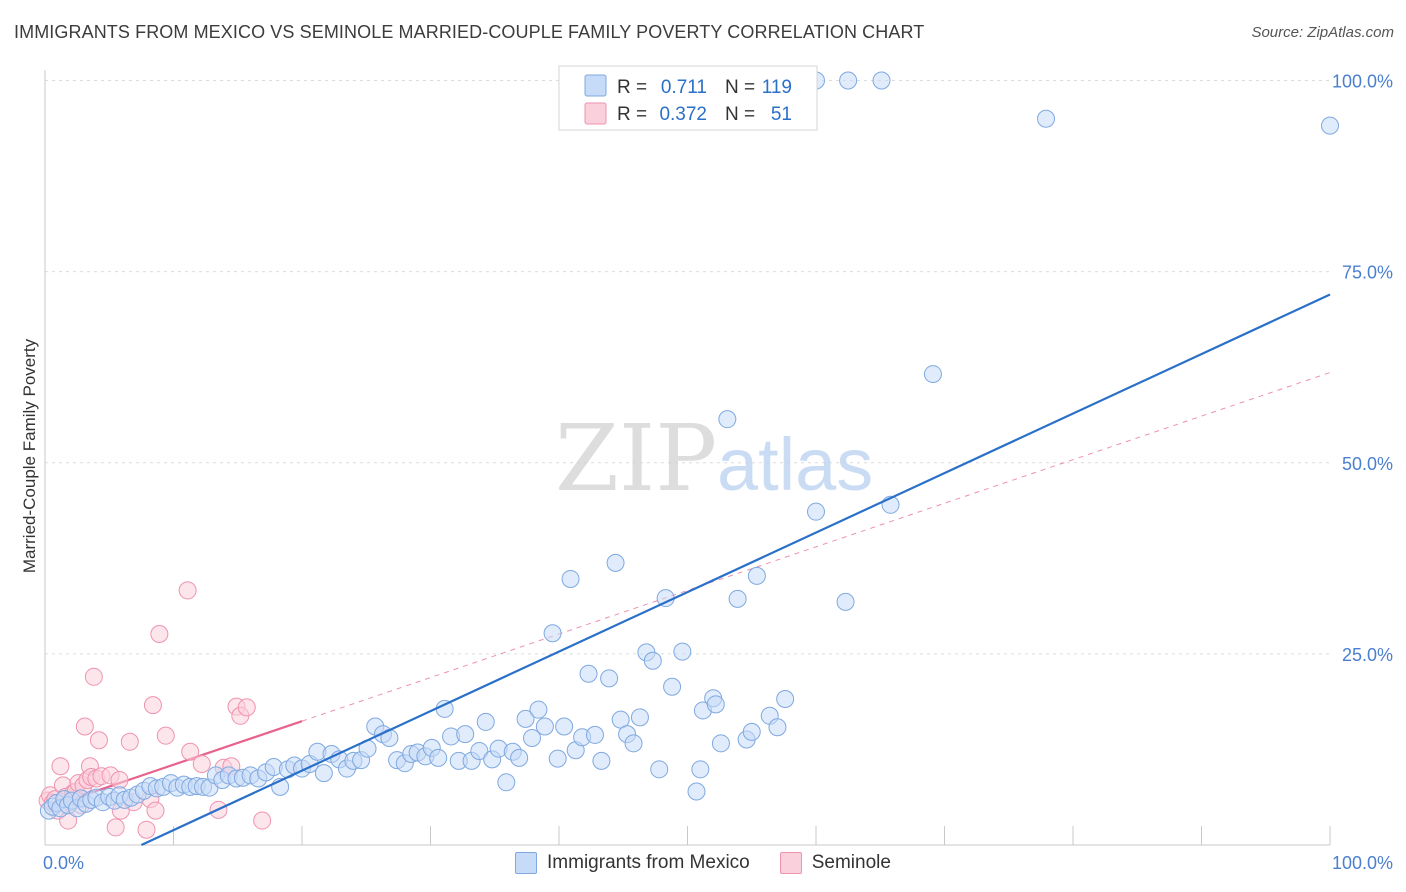  I want to click on source-credit: Source: ZipAtlas.com, so click(1322, 32).